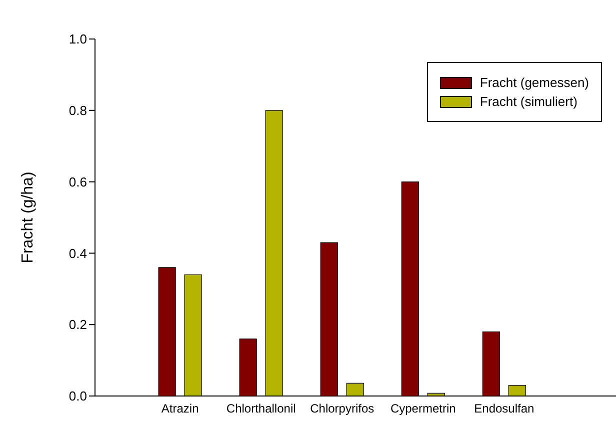  What do you see at coordinates (180, 409) in the screenshot?
I see `x-tick-label: Atrazin` at bounding box center [180, 409].